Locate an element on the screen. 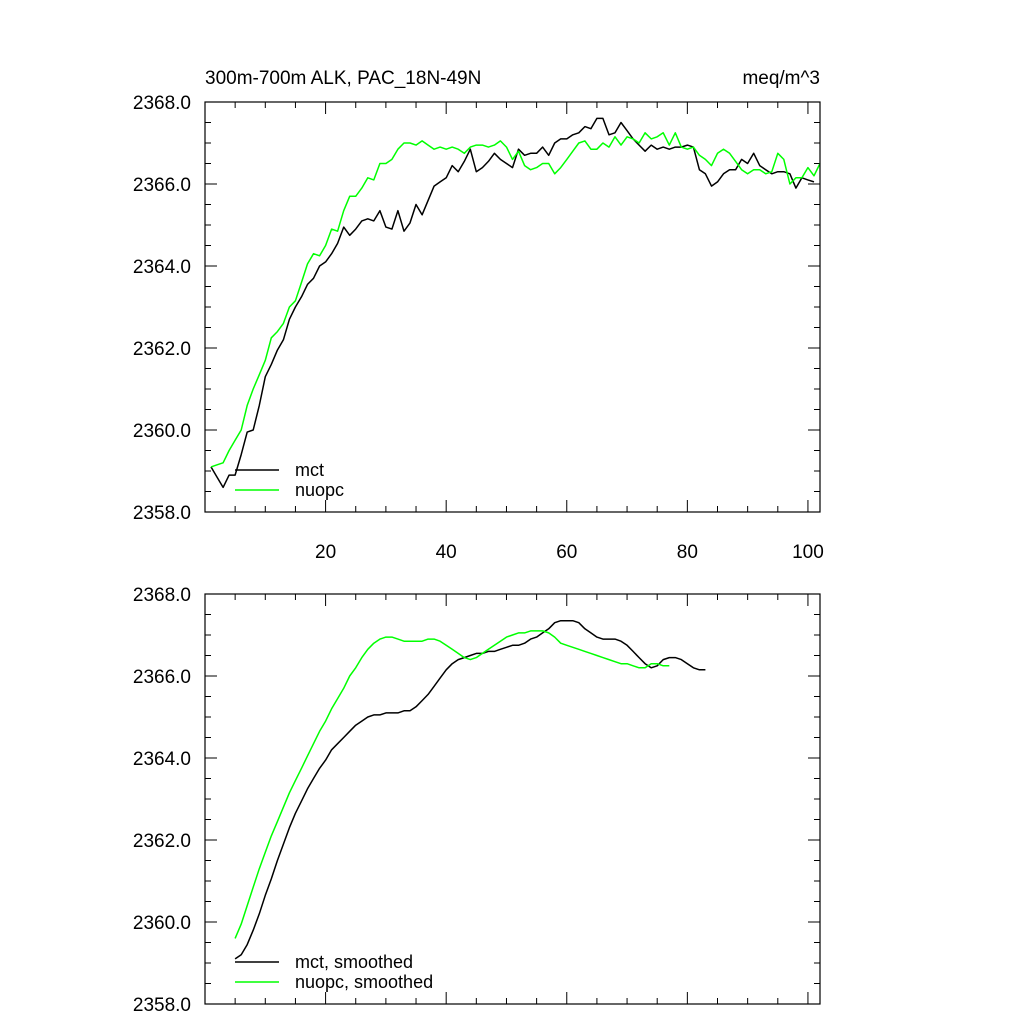 This screenshot has width=1024, height=1024. x-tick-label: 80 is located at coordinates (687, 552).